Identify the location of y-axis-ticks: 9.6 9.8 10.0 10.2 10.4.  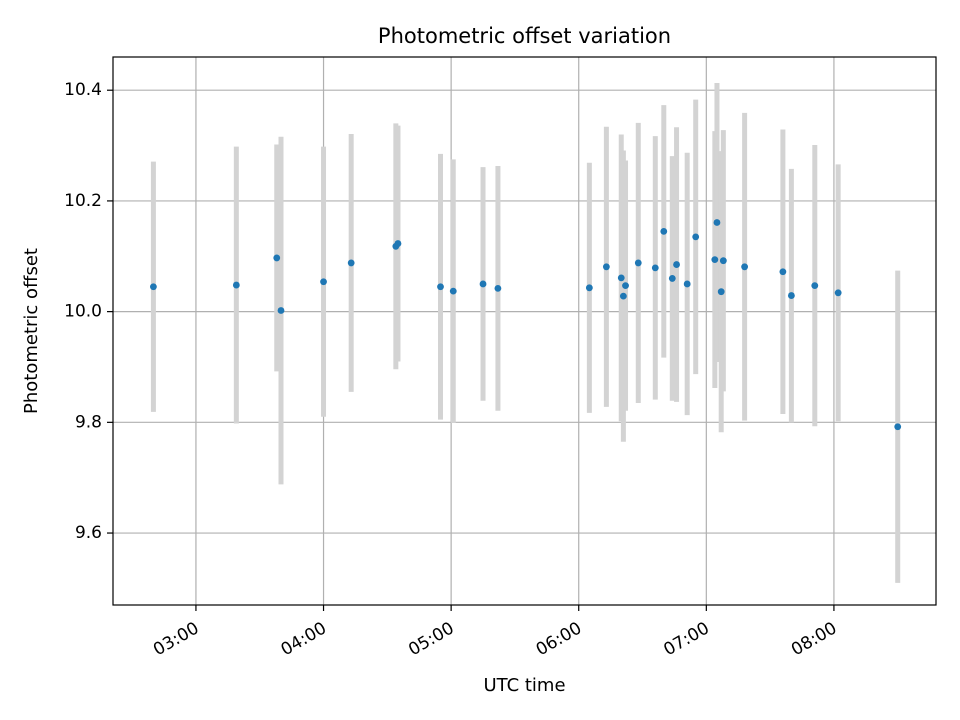
(88, 311).